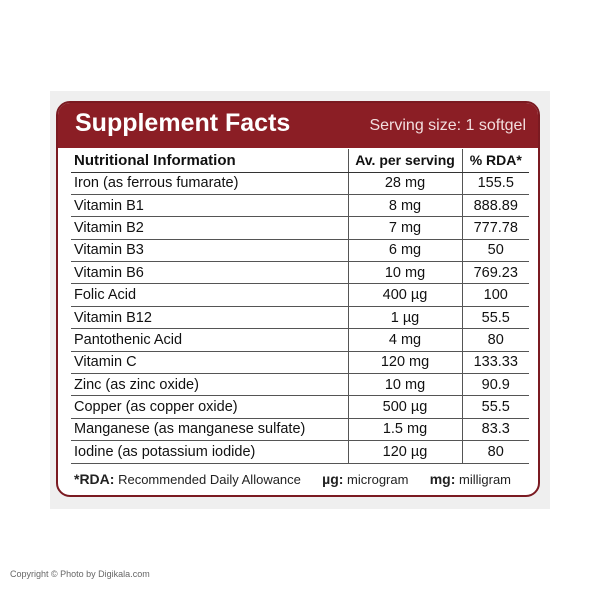  What do you see at coordinates (333, 479) in the screenshot?
I see `footnote-ug-key: µg:` at bounding box center [333, 479].